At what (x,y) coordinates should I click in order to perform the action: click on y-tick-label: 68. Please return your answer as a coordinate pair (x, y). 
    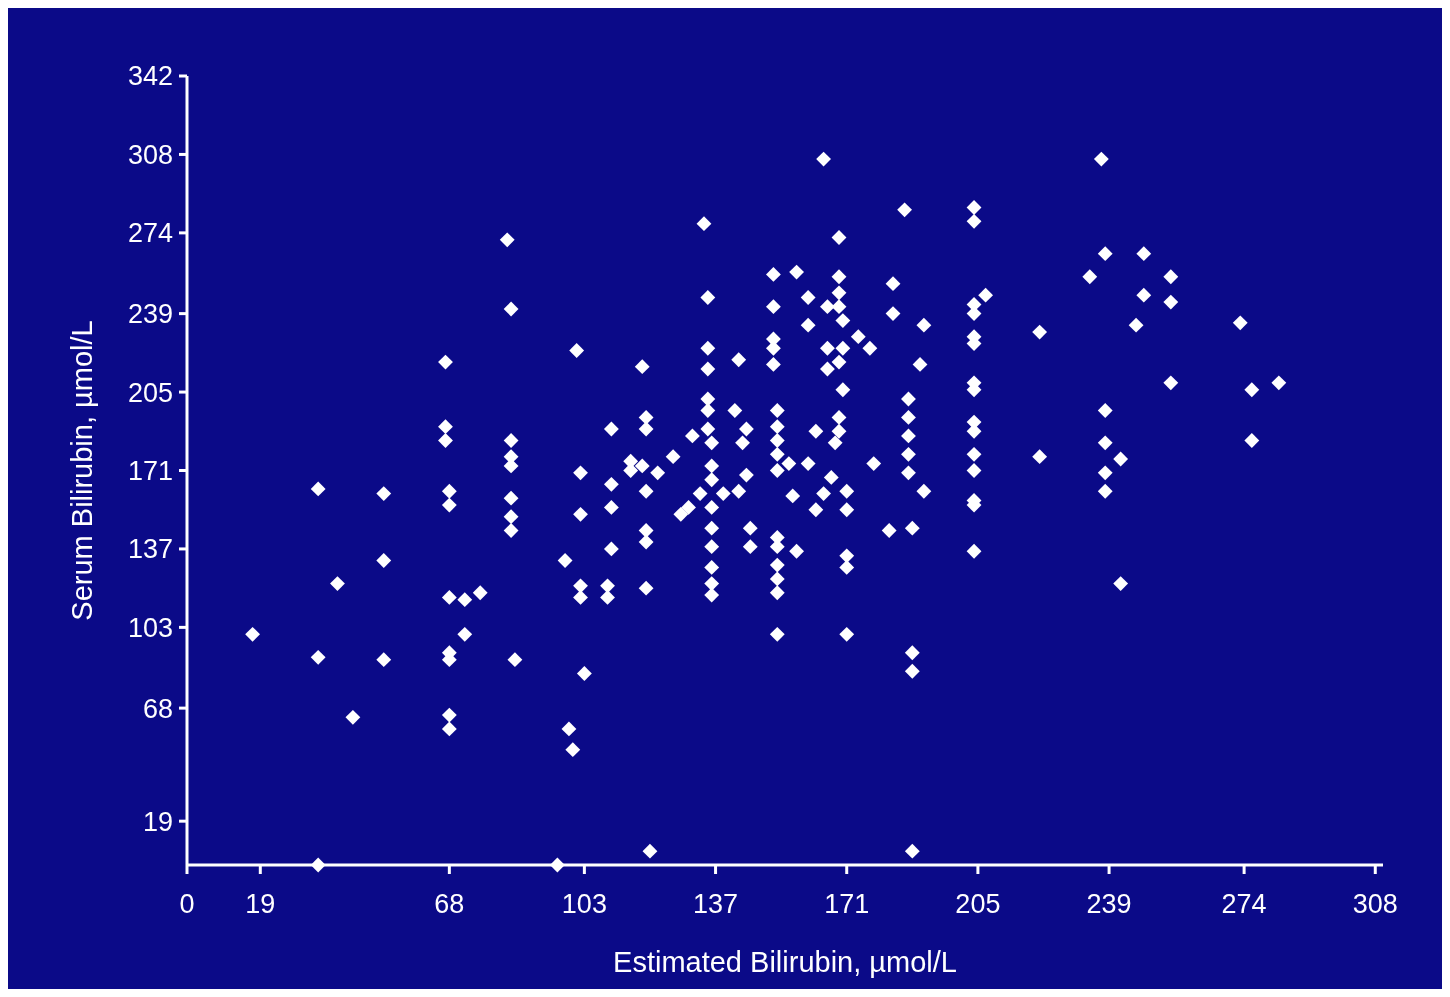
    Looking at the image, I should click on (157, 708).